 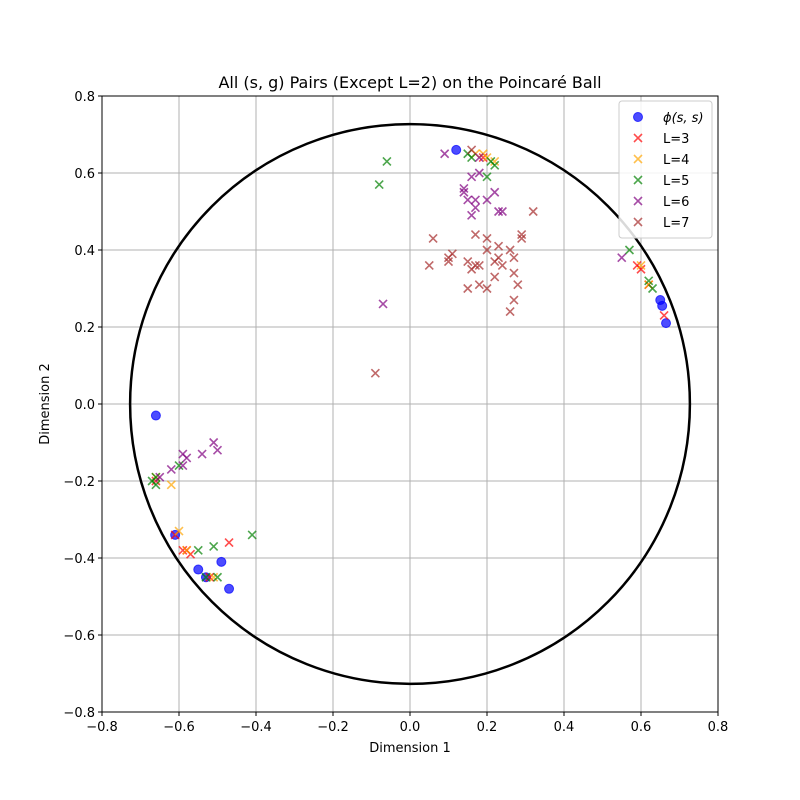 I want to click on y-axis-label: Dimension 2, so click(x=45, y=404).